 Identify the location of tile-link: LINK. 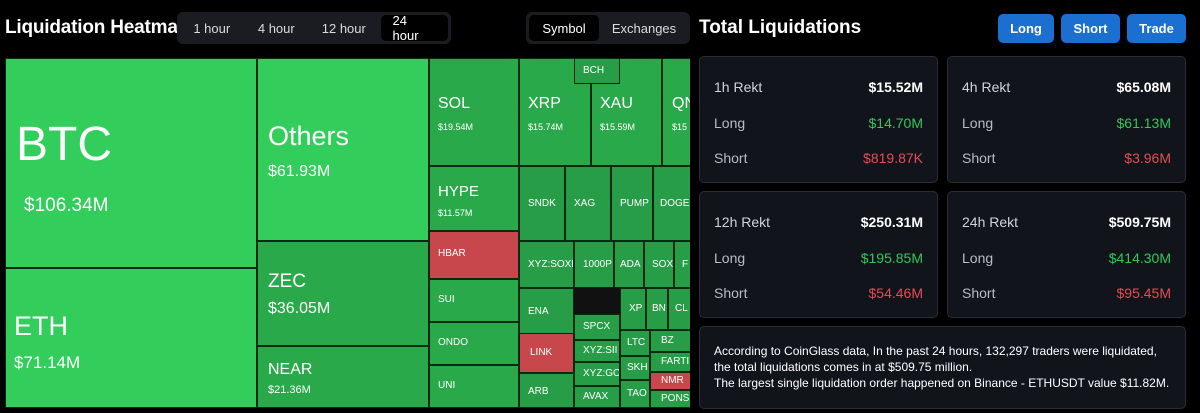
(546, 353).